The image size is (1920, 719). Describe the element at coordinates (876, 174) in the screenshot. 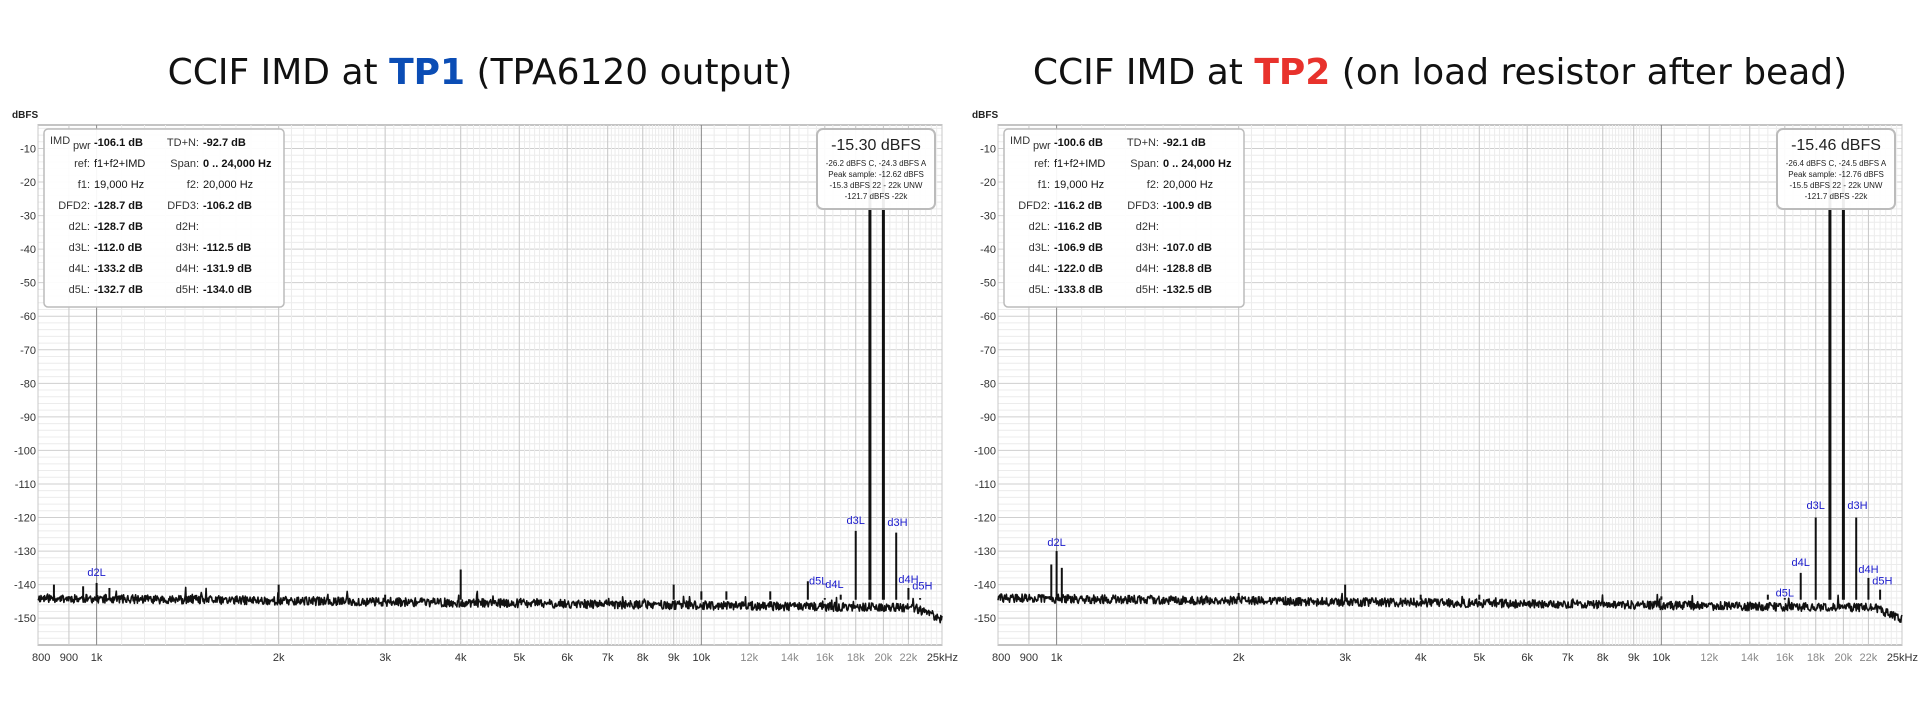

I see `level-line-peak: Peak sample: -12.62 dBFS` at that location.